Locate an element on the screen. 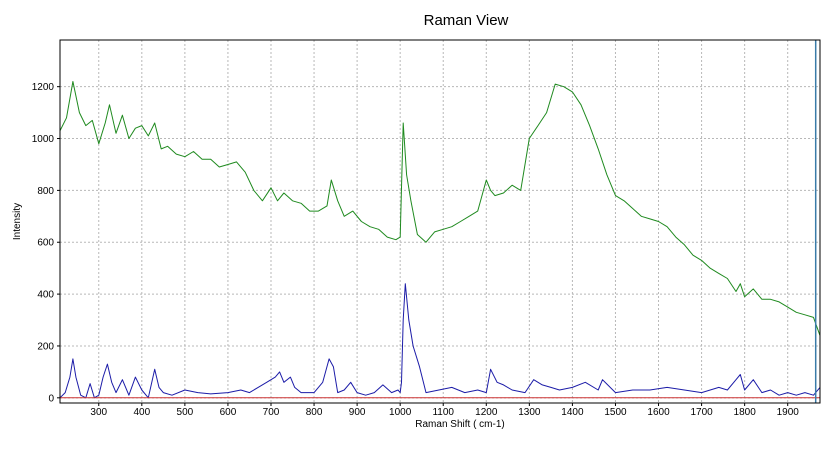  x-tick-label: 1600 is located at coordinates (658, 412).